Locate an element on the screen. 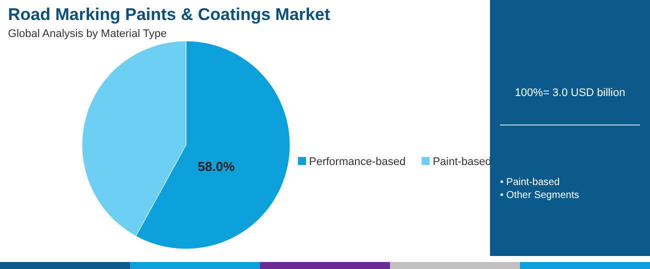 This screenshot has height=269, width=650. chart-title: Road Marking Paints & Coatings Market is located at coordinates (169, 14).